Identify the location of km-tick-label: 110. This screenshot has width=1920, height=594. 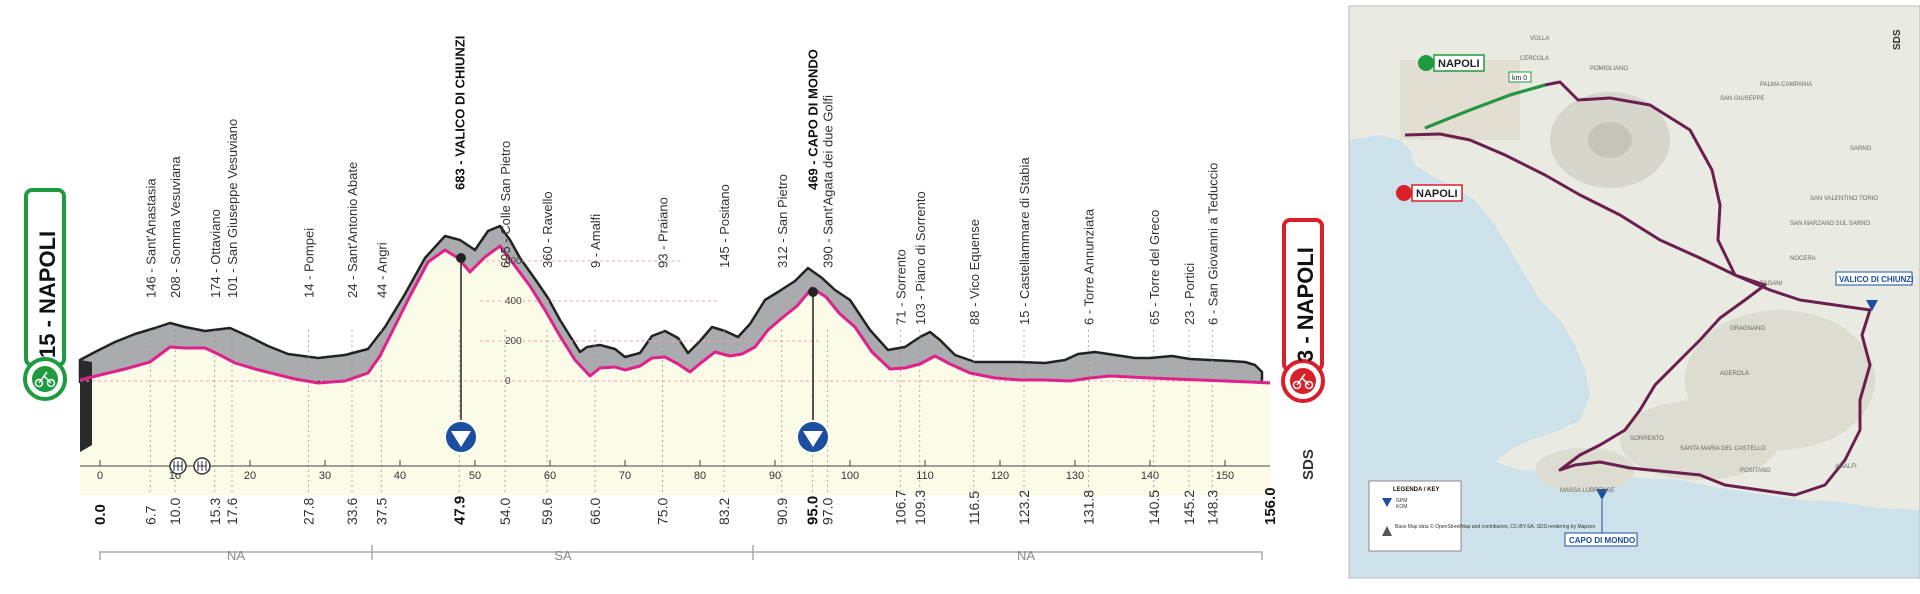
(925, 476).